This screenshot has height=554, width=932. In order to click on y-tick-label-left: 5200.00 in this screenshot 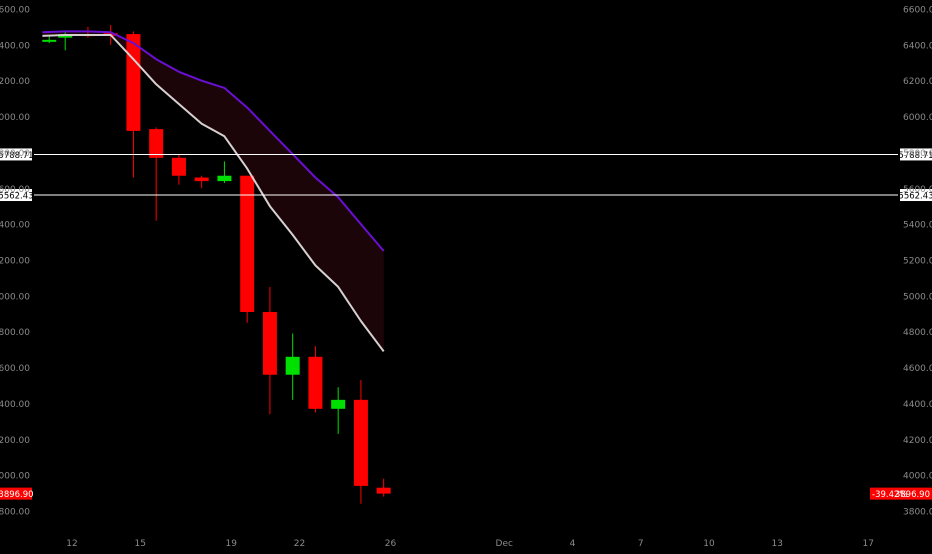, I will do `click(15, 262)`.